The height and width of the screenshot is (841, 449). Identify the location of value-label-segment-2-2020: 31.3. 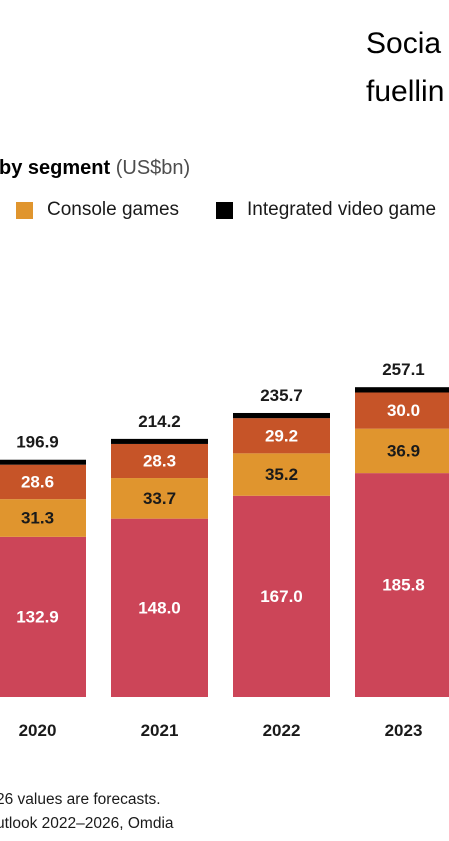
(37, 518).